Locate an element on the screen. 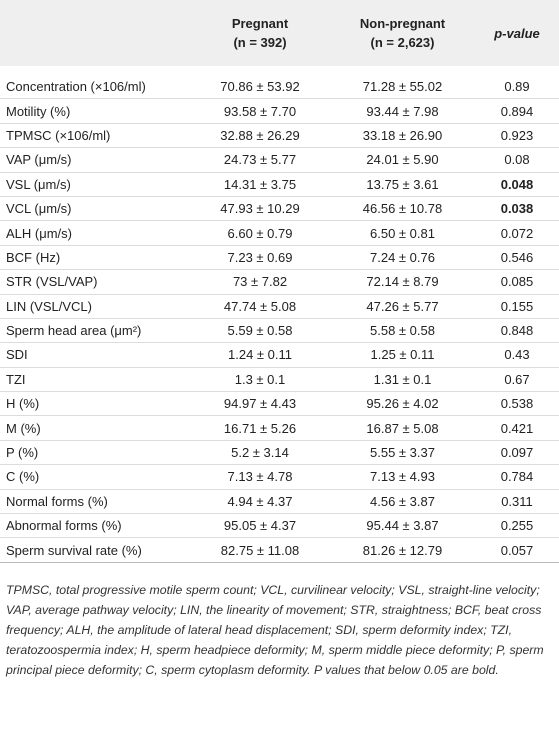  p-value-cell: 0.072 is located at coordinates (517, 233).